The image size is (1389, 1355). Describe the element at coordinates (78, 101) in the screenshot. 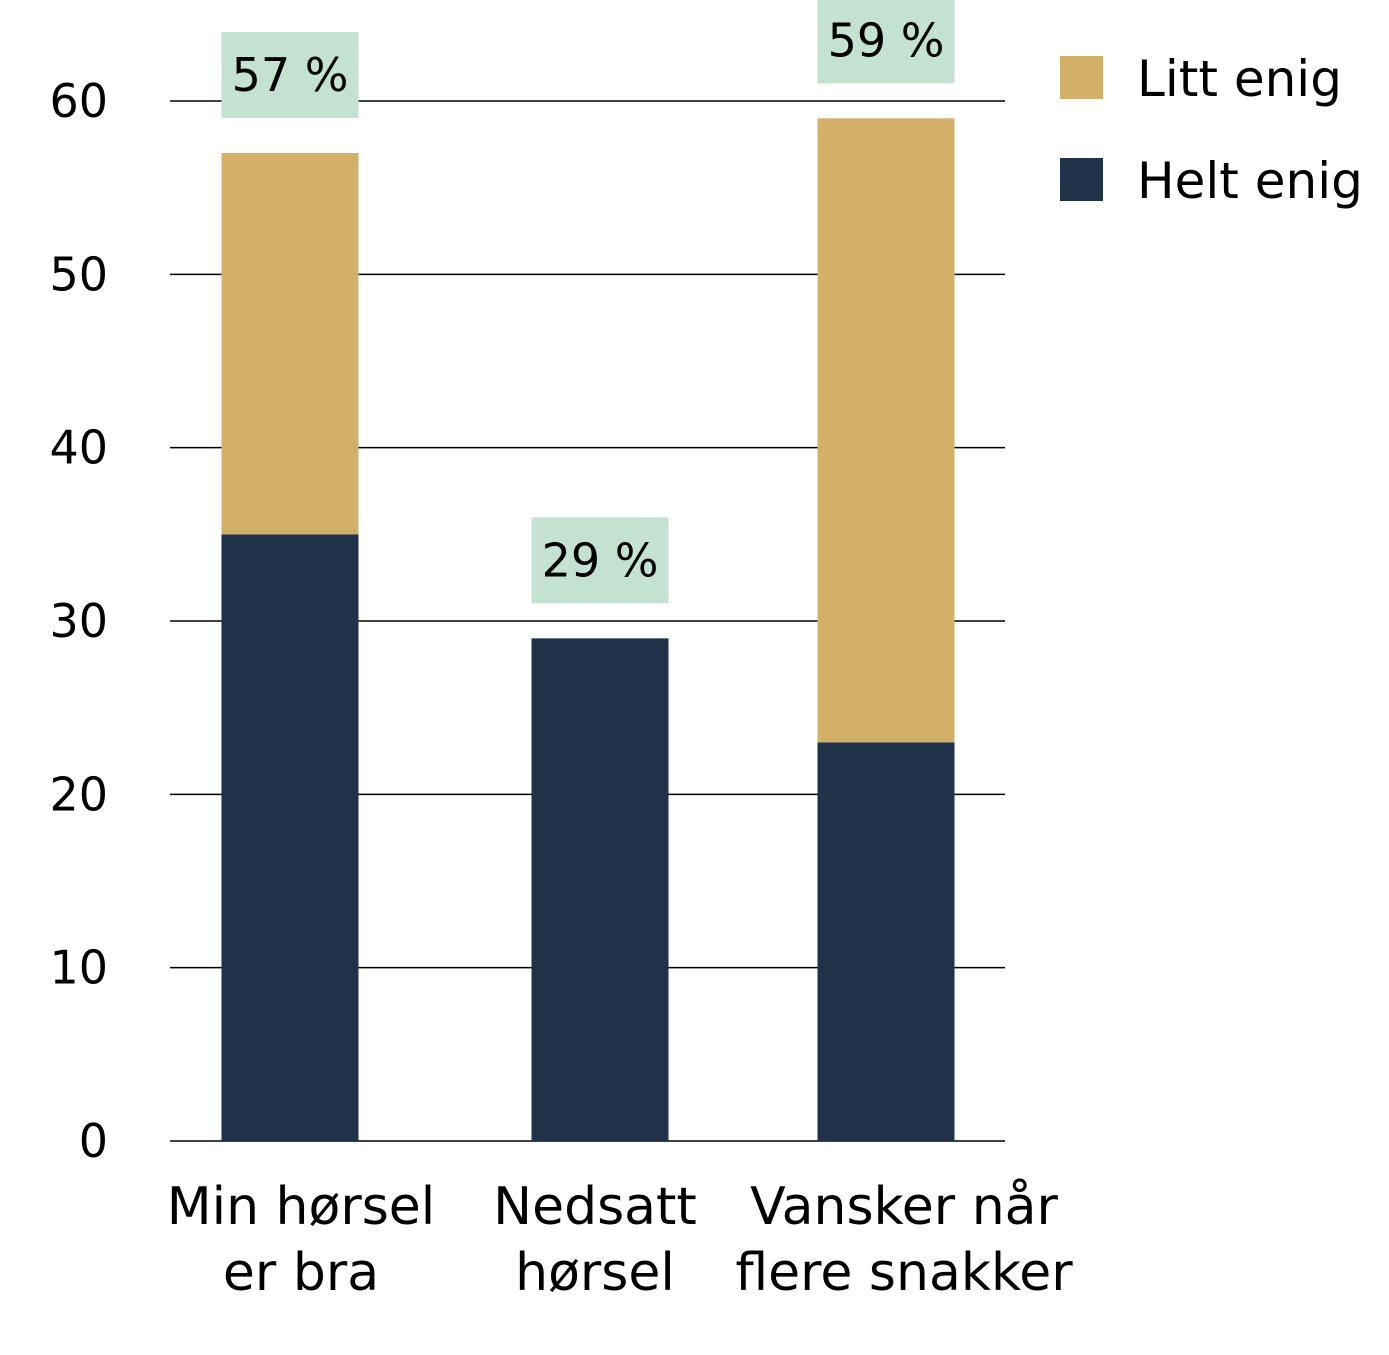

I see `y-tick-label: 60` at that location.